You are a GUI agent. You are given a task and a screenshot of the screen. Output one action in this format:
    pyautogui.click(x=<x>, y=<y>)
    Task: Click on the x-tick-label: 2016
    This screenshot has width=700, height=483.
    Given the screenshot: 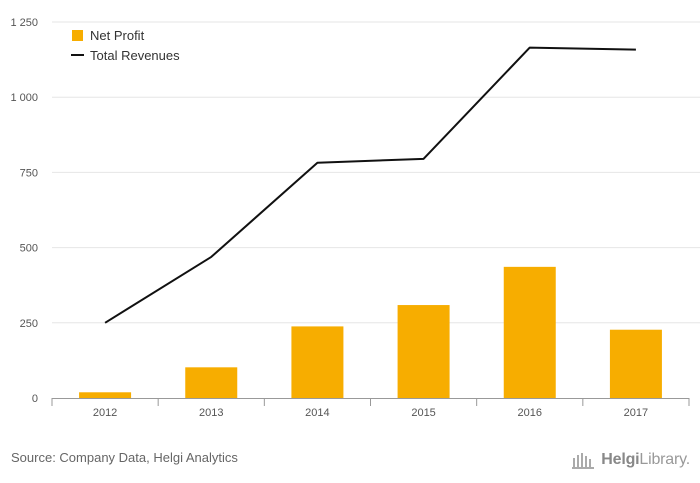 What is the action you would take?
    pyautogui.click(x=530, y=413)
    